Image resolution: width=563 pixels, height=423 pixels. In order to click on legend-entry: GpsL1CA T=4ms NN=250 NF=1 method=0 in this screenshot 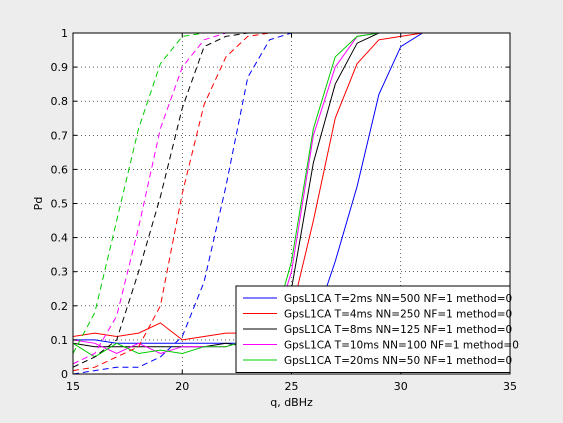, I will do `click(398, 315)`.